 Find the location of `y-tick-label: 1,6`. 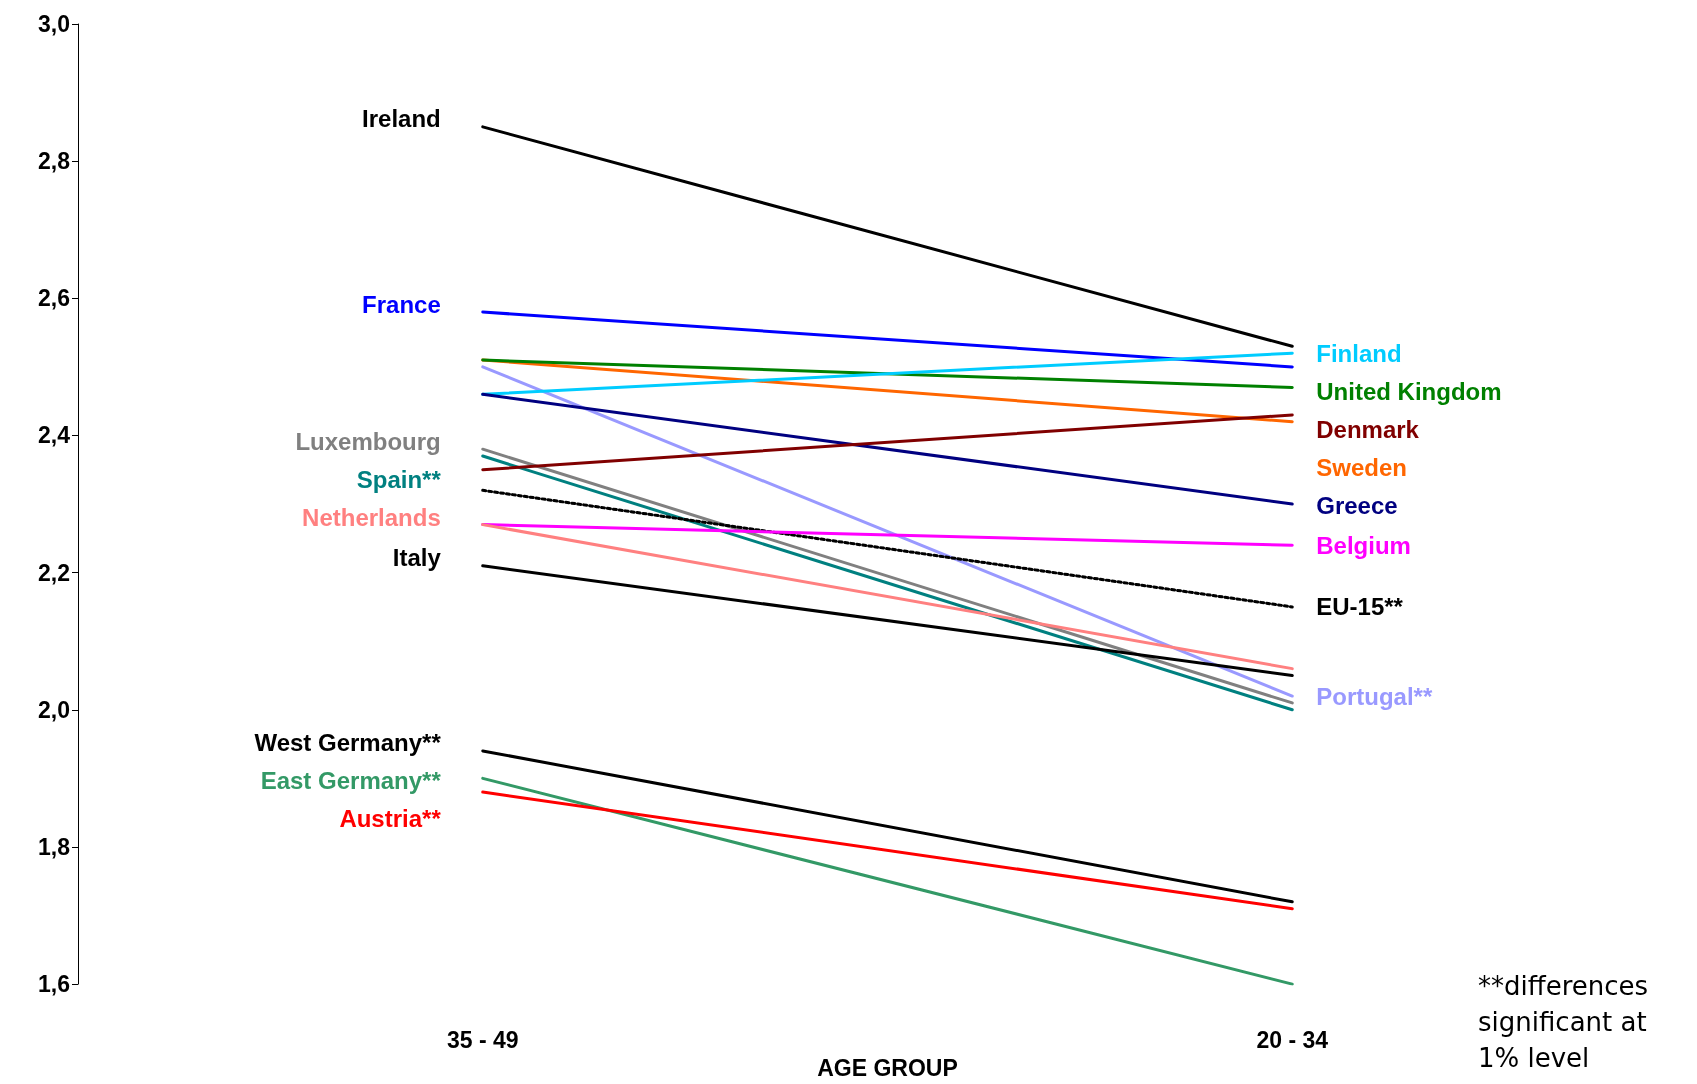

y-tick-label: 1,6 is located at coordinates (54, 984).